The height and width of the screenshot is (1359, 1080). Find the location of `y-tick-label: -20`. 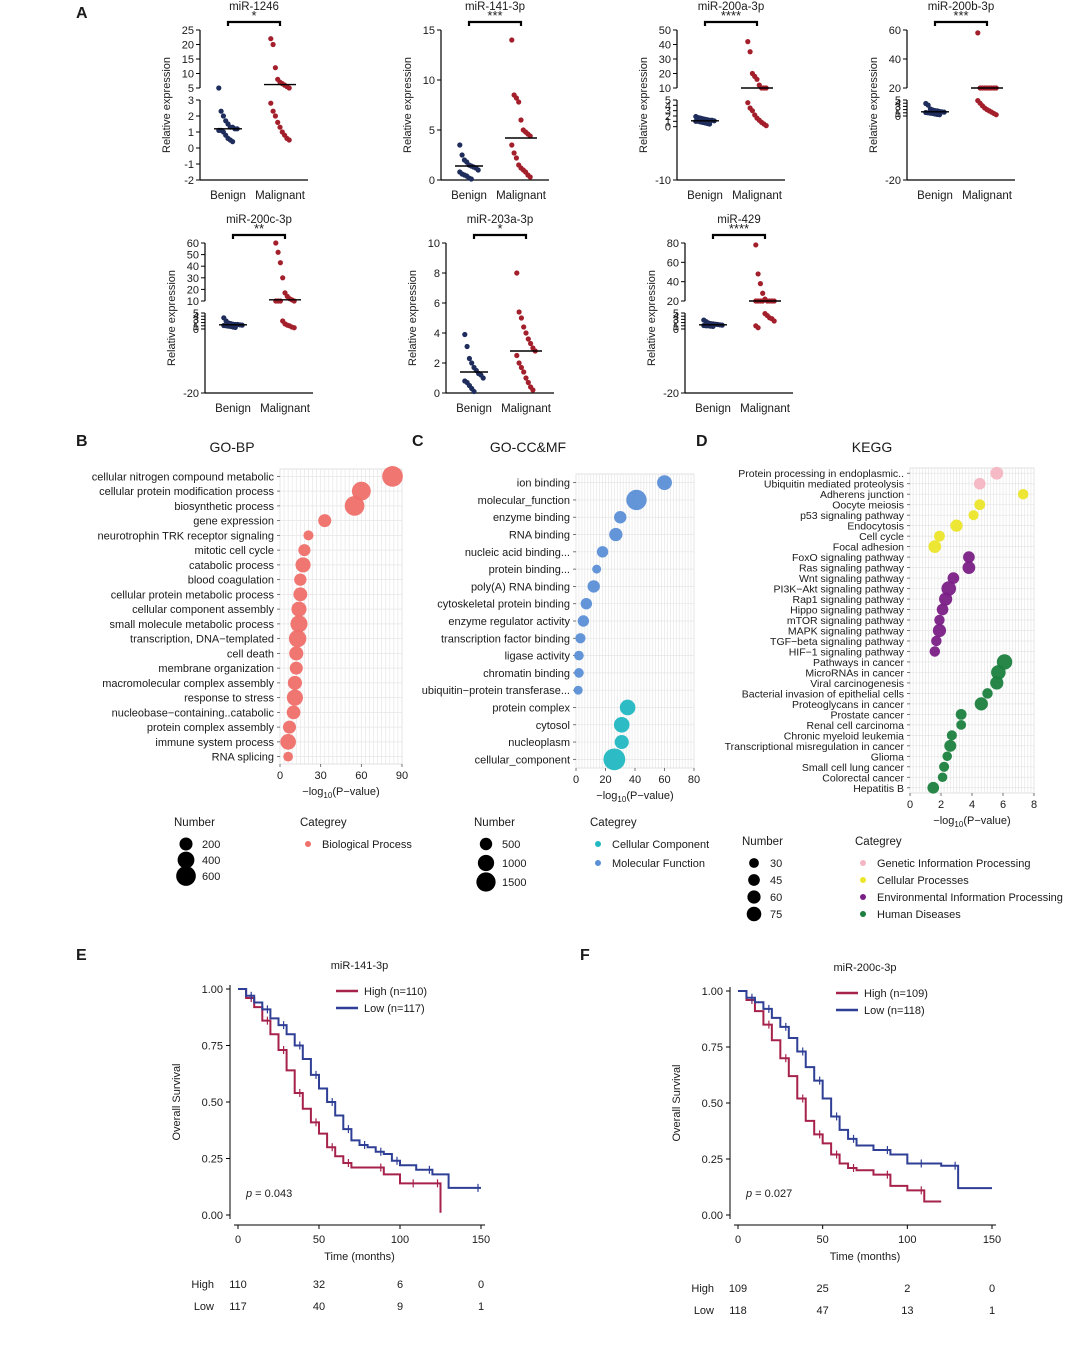

y-tick-label: -20 is located at coordinates (671, 394).